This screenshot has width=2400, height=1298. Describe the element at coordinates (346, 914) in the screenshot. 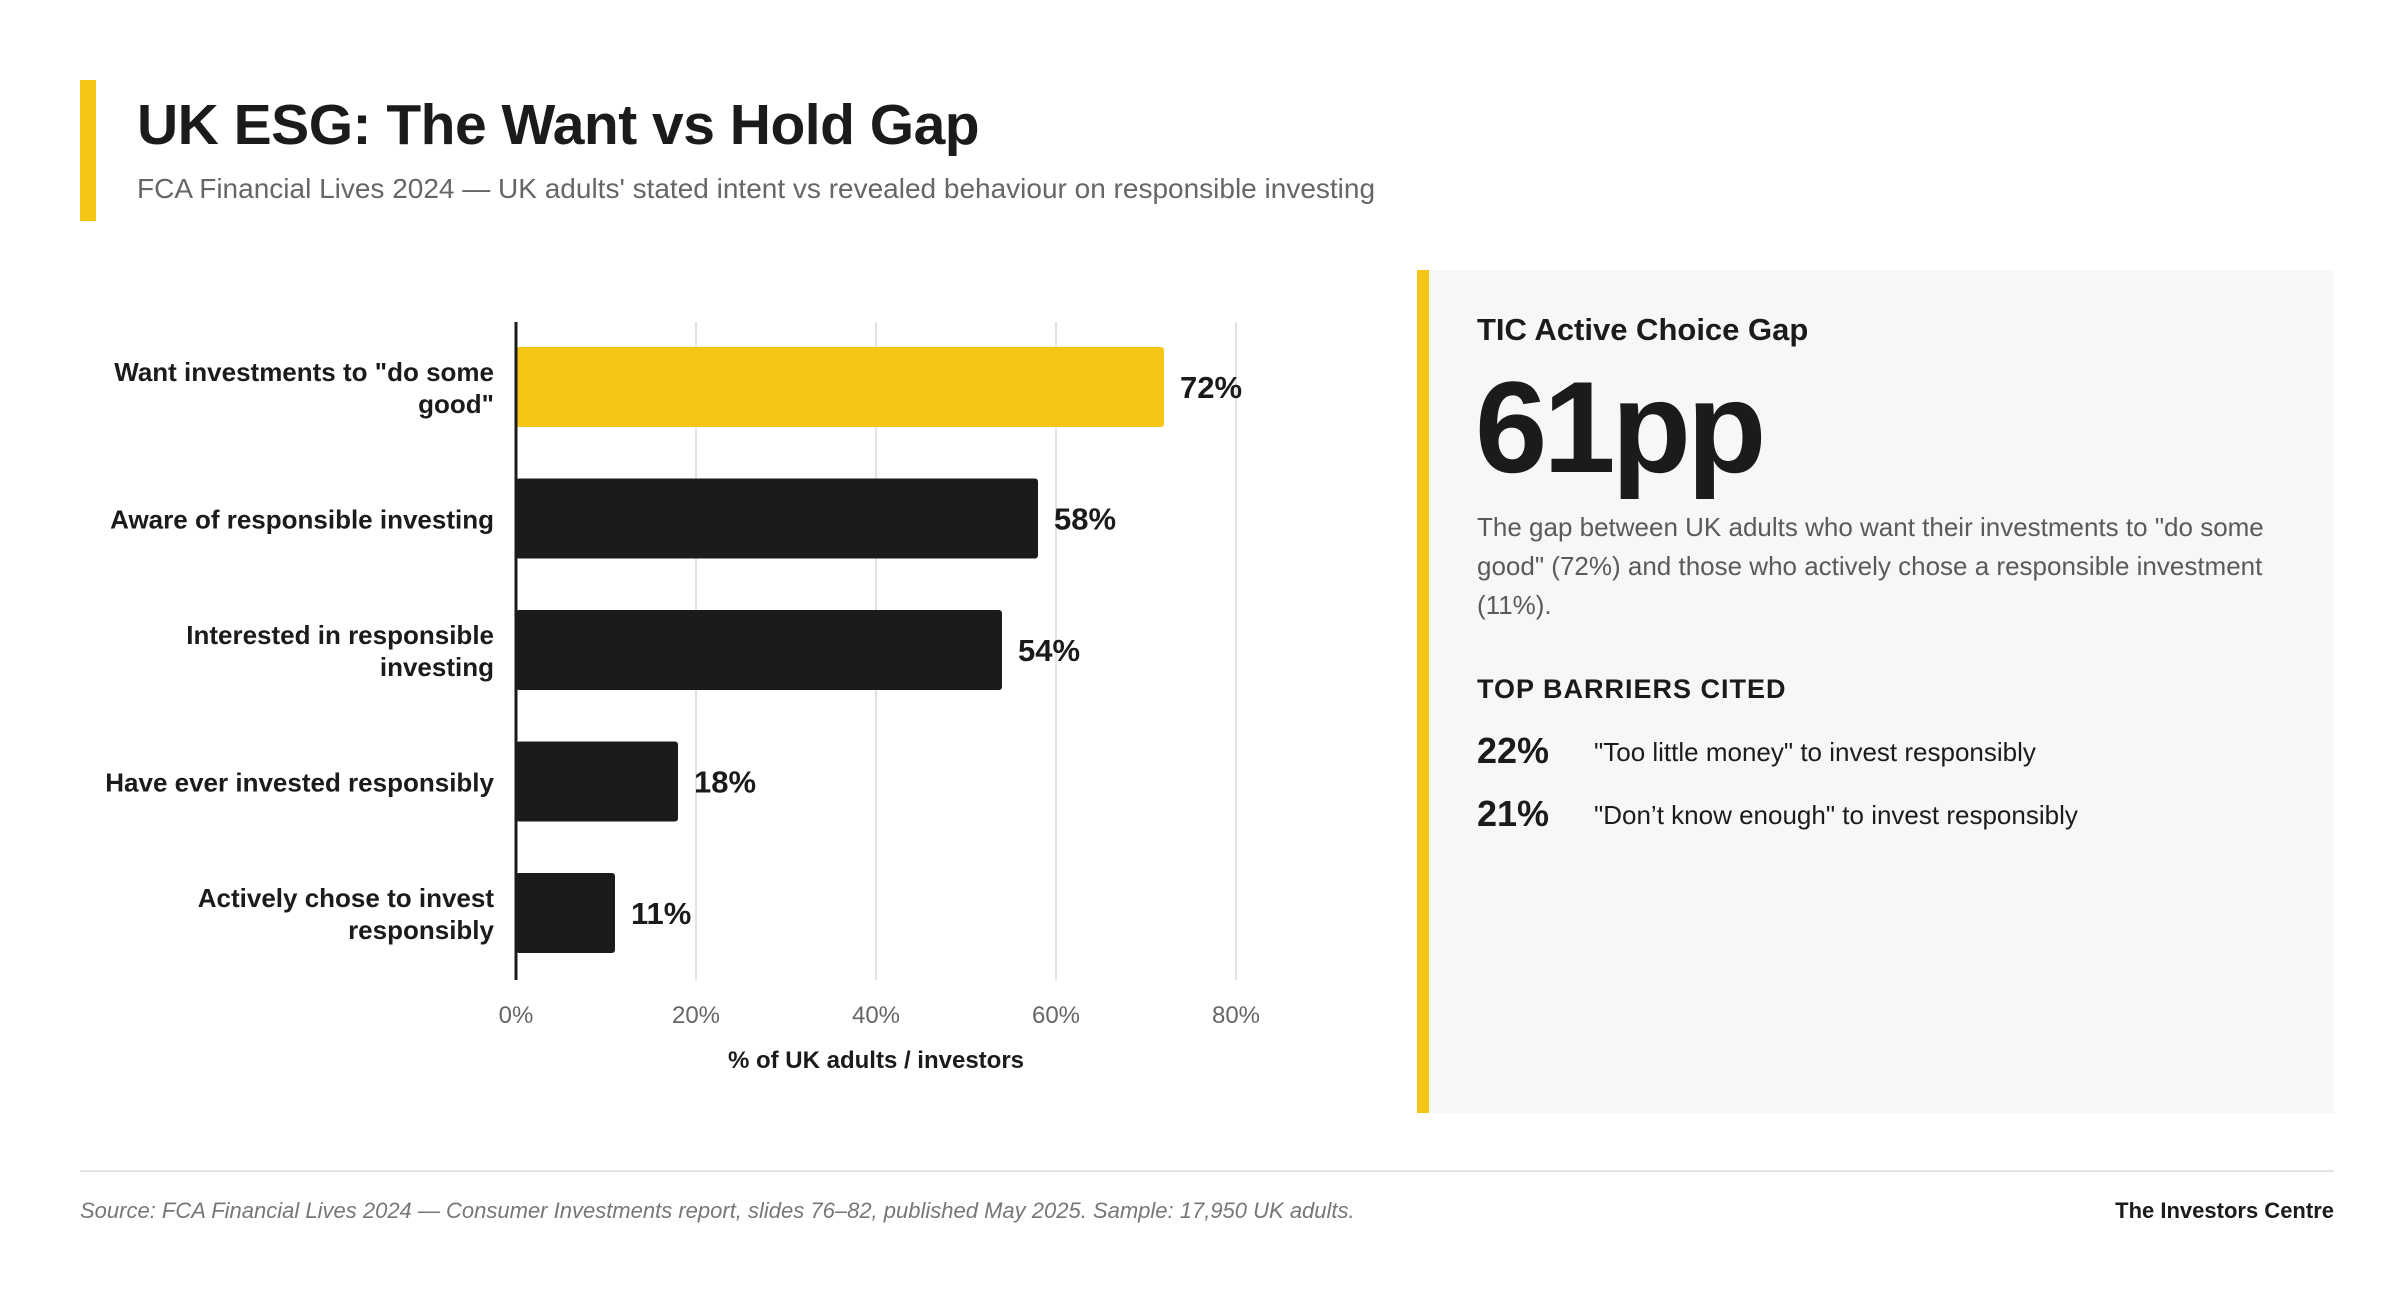

I see `category-label: Actively chose to invest responsibly` at that location.